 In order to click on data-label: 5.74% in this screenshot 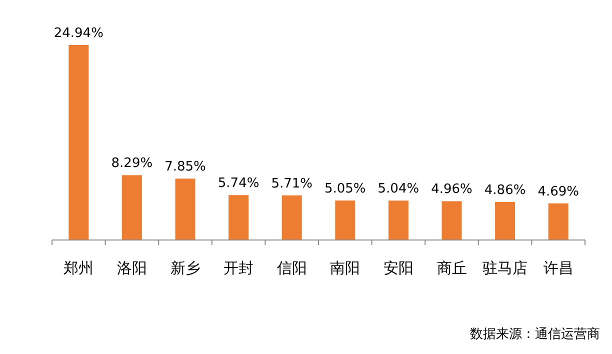, I will do `click(239, 184)`.